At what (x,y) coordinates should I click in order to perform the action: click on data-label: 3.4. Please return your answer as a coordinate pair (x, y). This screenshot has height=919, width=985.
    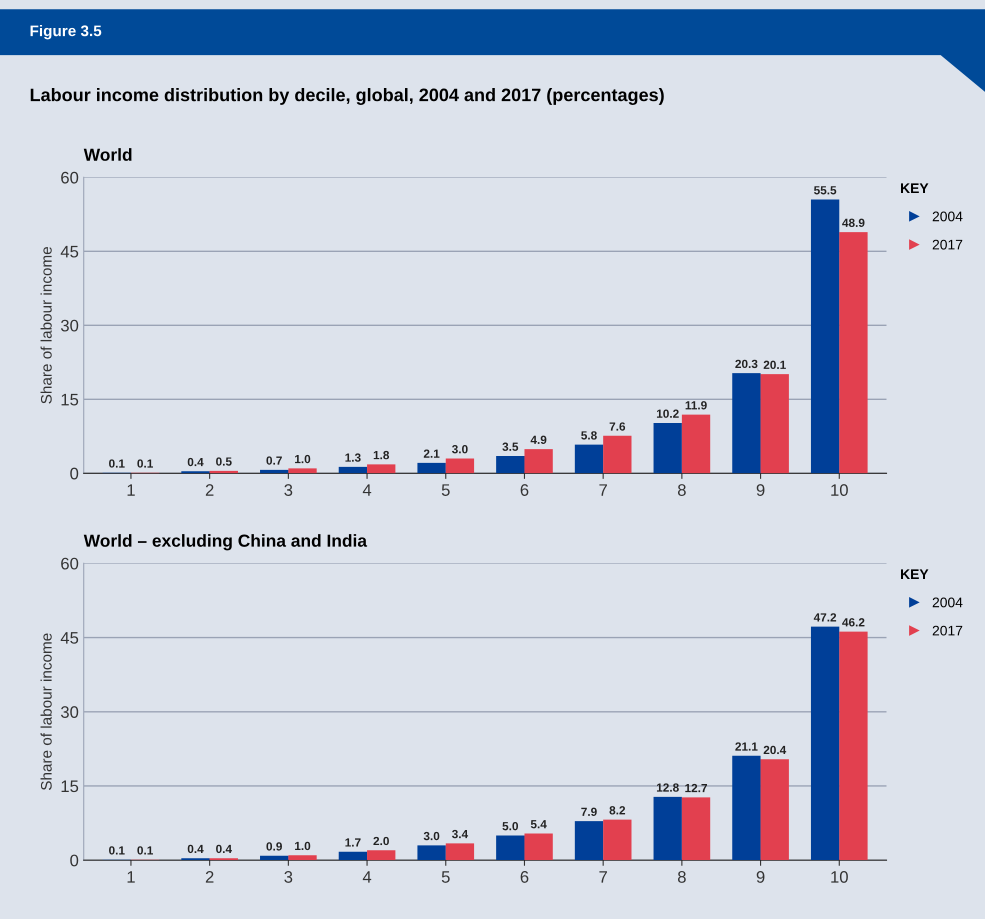
    Looking at the image, I should click on (460, 834).